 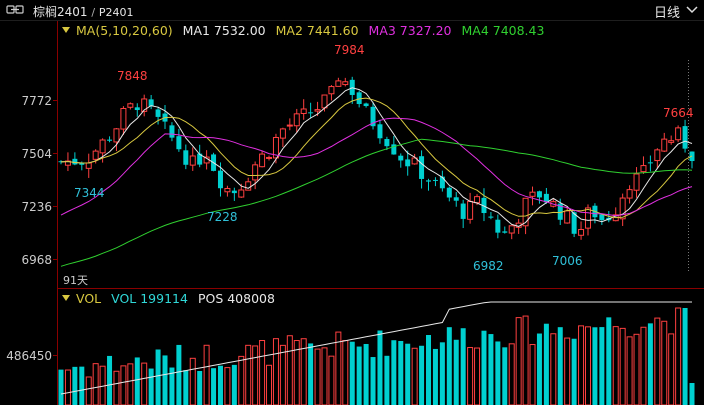 I want to click on chevron-down-icon, so click(x=692, y=10).